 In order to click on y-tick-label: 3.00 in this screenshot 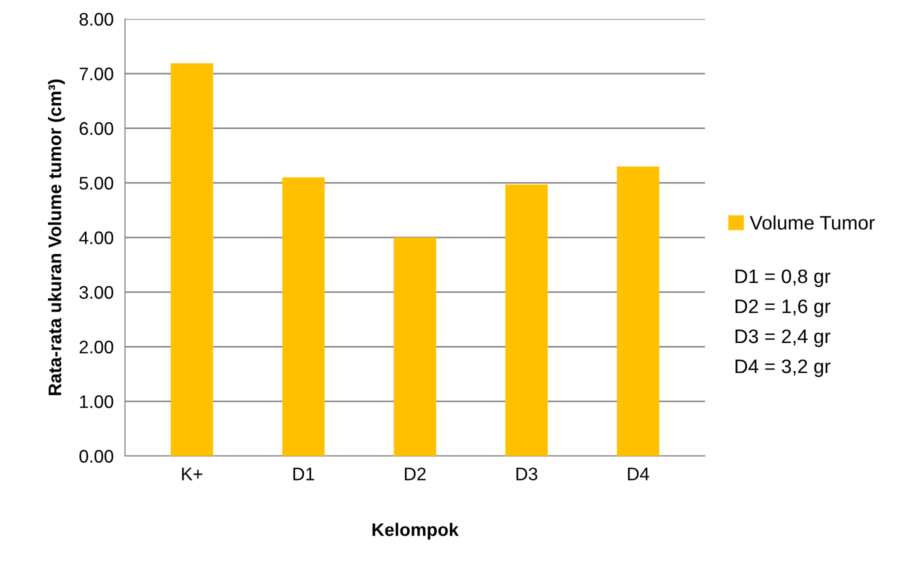, I will do `click(96, 292)`.